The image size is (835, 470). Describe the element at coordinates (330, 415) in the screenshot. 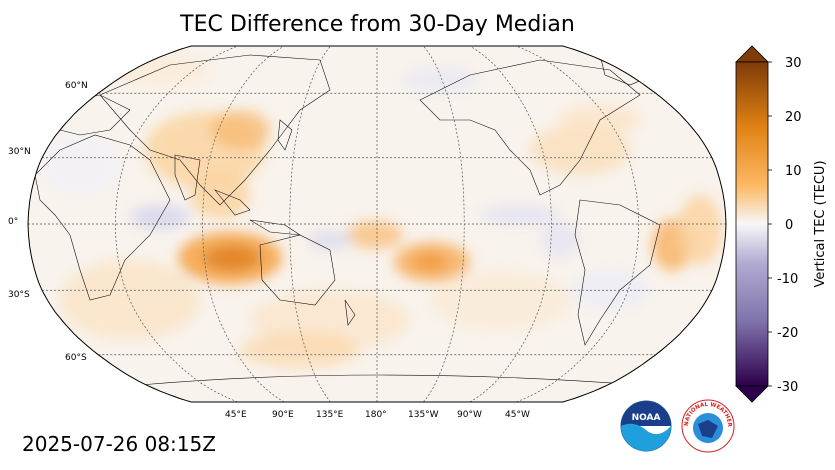

I see `lon-label-135e: 135°E` at that location.